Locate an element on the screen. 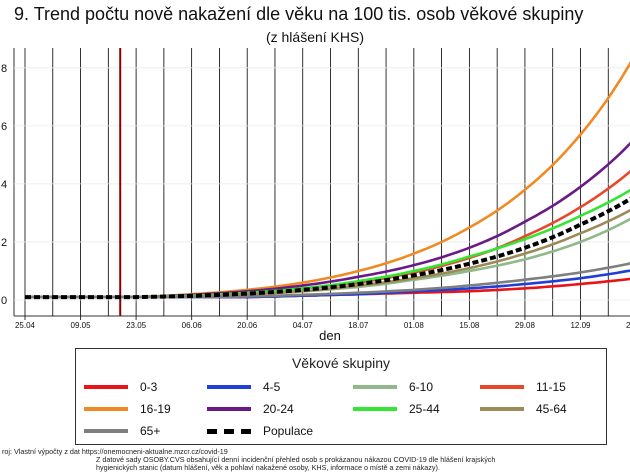 Image resolution: width=630 pixels, height=473 pixels. legend-label: 16-19 is located at coordinates (155, 409).